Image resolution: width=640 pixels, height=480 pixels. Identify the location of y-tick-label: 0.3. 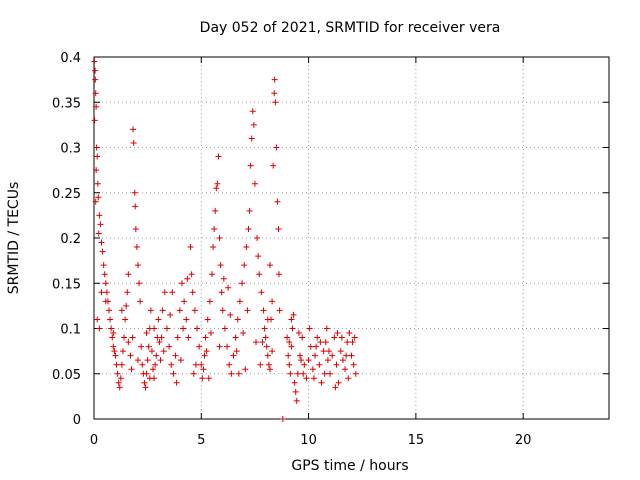
(70, 149).